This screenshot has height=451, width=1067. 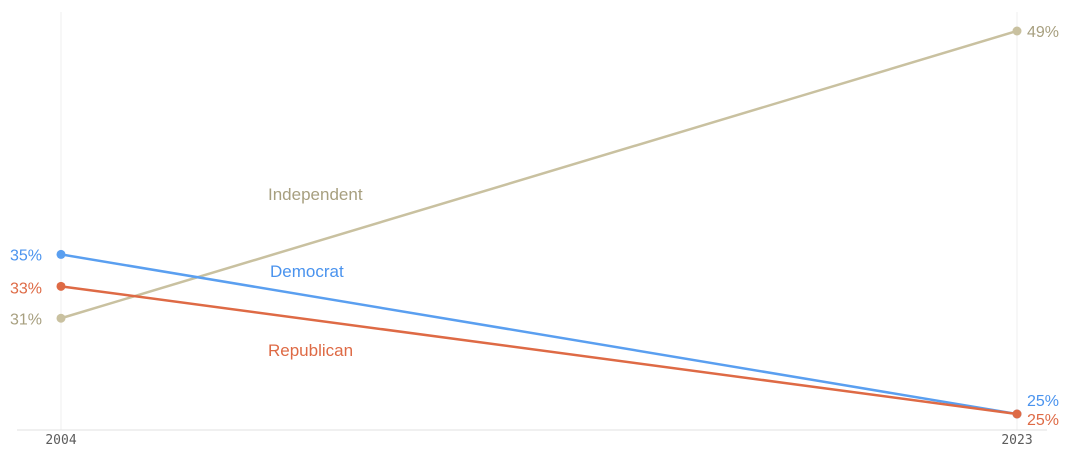 What do you see at coordinates (310, 350) in the screenshot?
I see `series-label-republican: Republican` at bounding box center [310, 350].